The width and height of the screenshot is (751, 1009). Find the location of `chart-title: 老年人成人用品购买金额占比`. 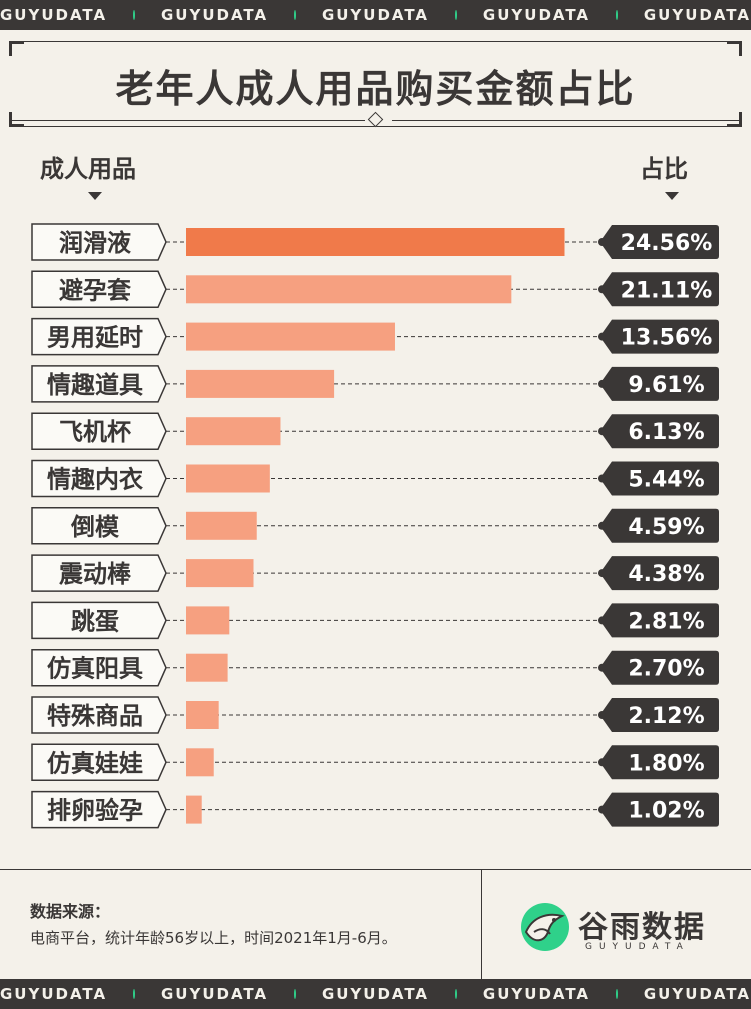

chart-title: 老年人成人用品购买金额占比 is located at coordinates (375, 89).